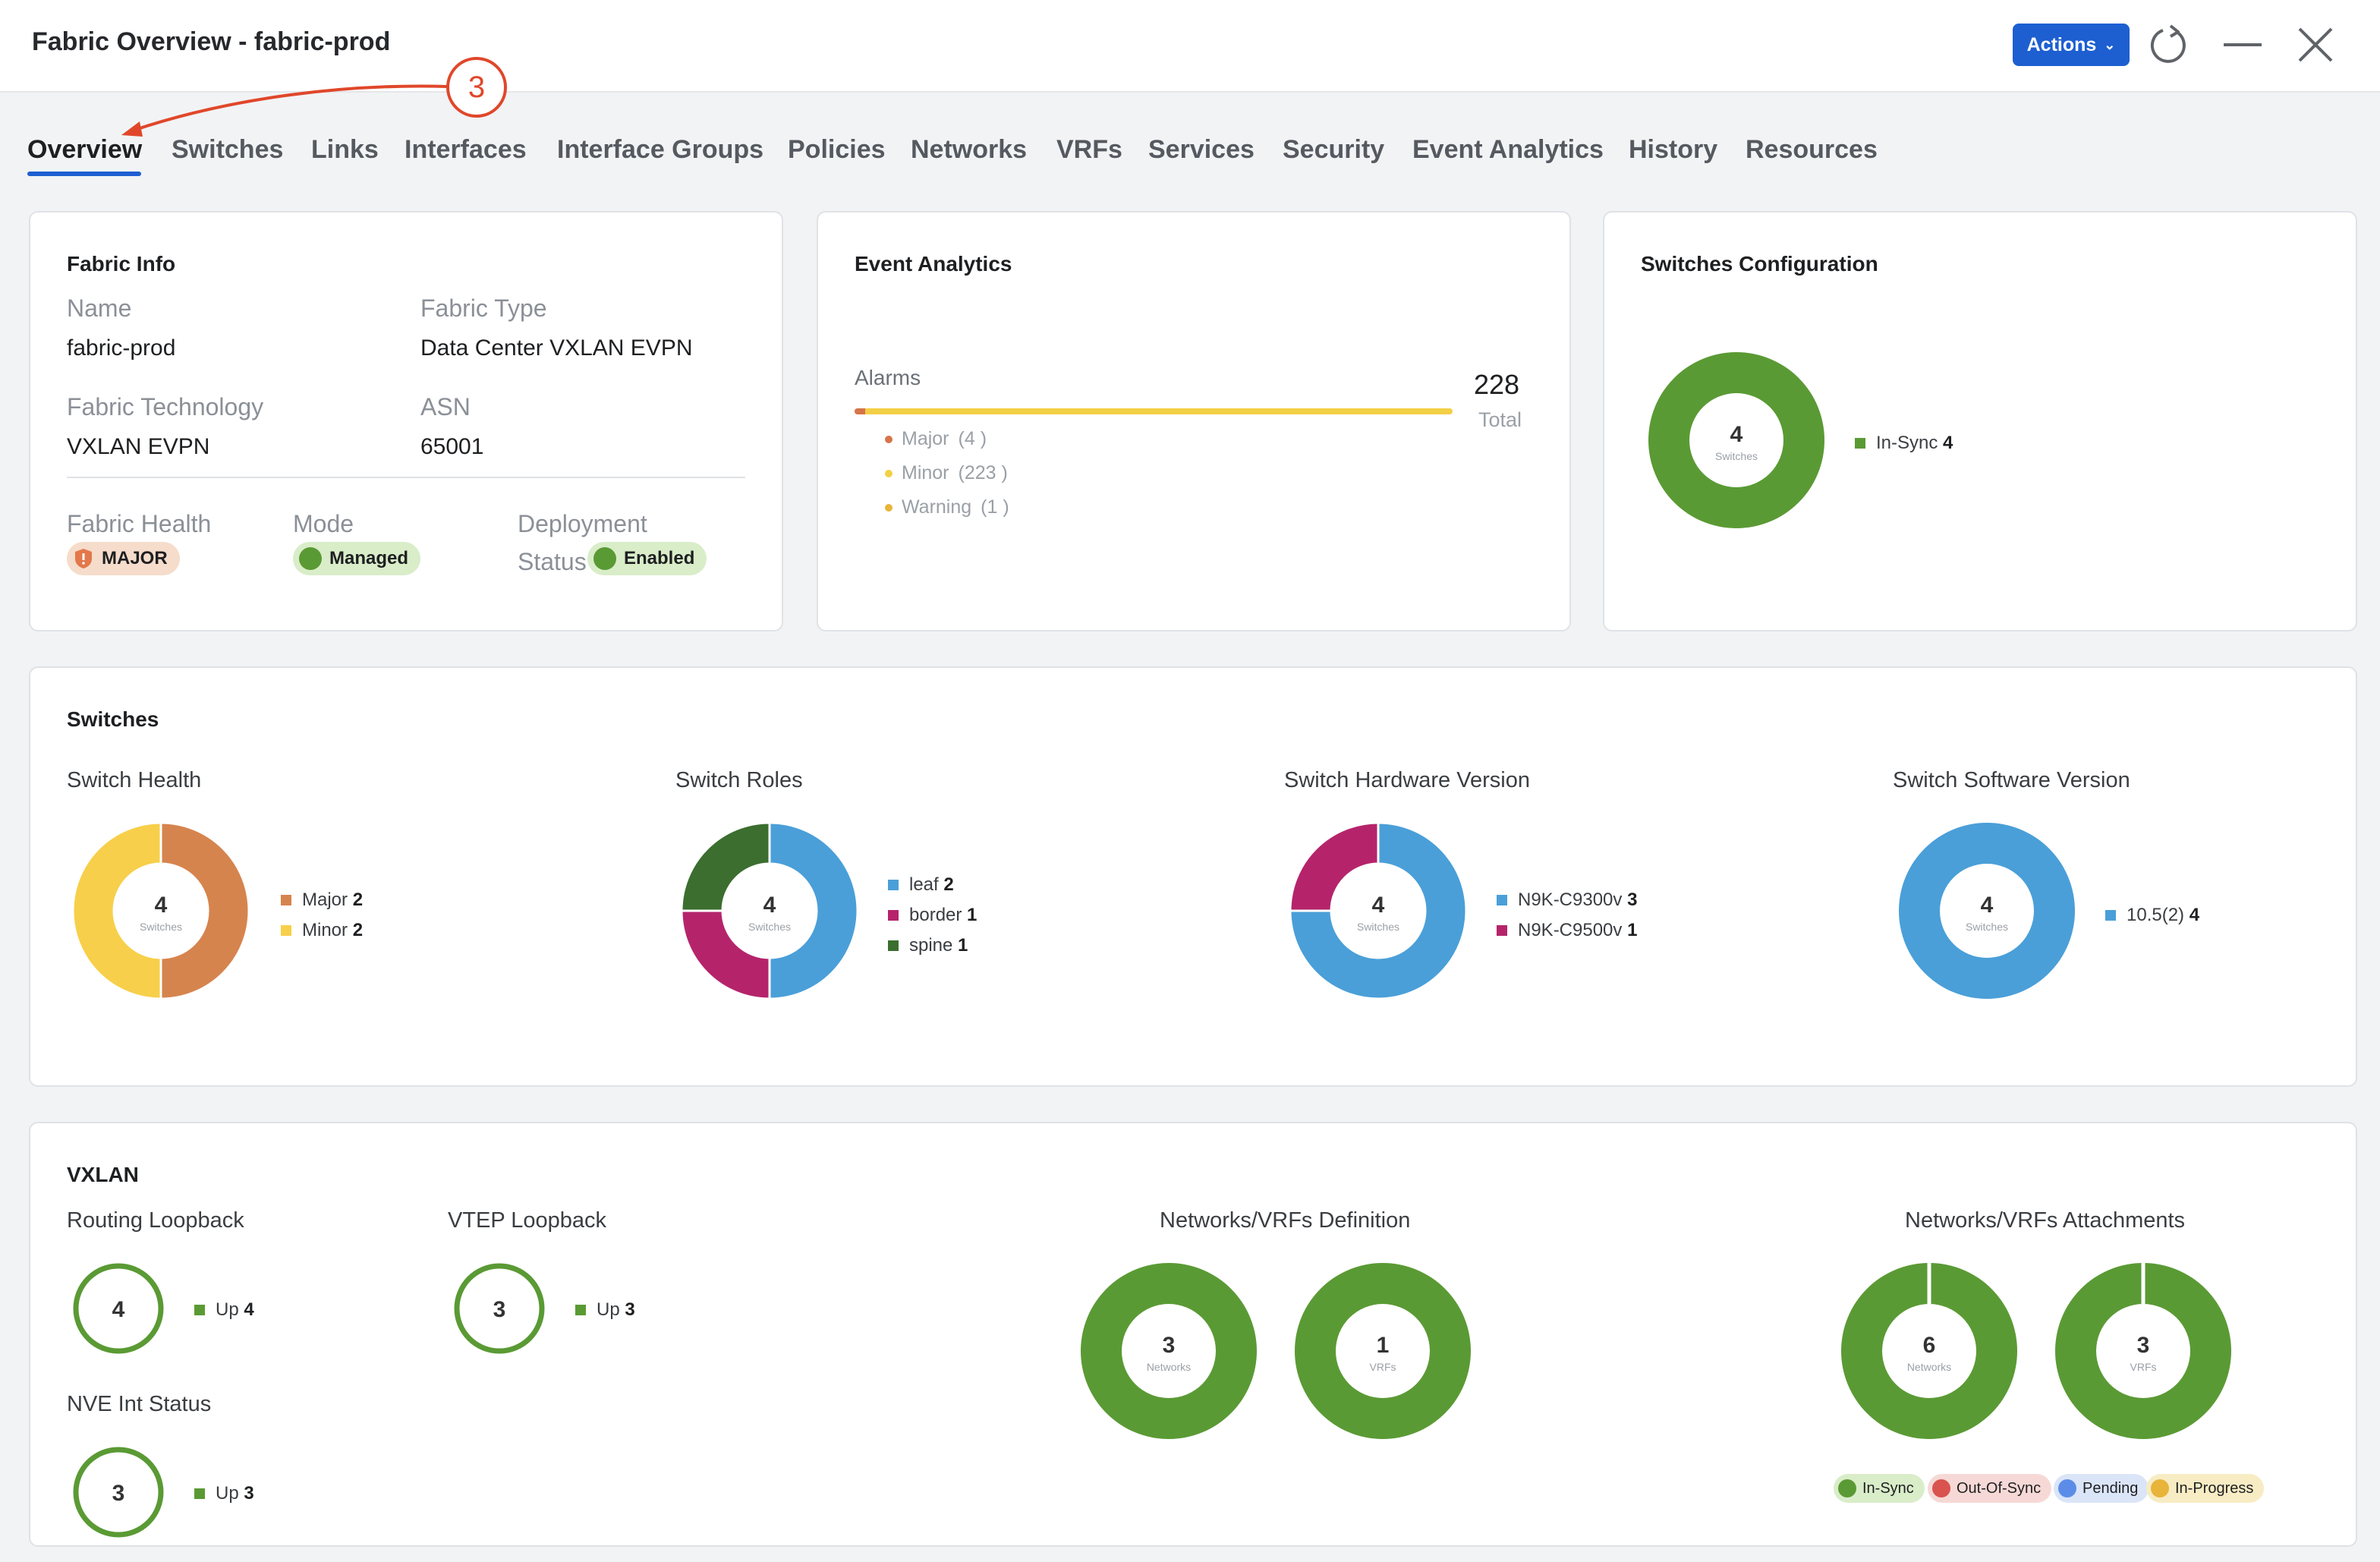 The height and width of the screenshot is (1562, 2380). I want to click on mode-badge: Managed, so click(357, 558).